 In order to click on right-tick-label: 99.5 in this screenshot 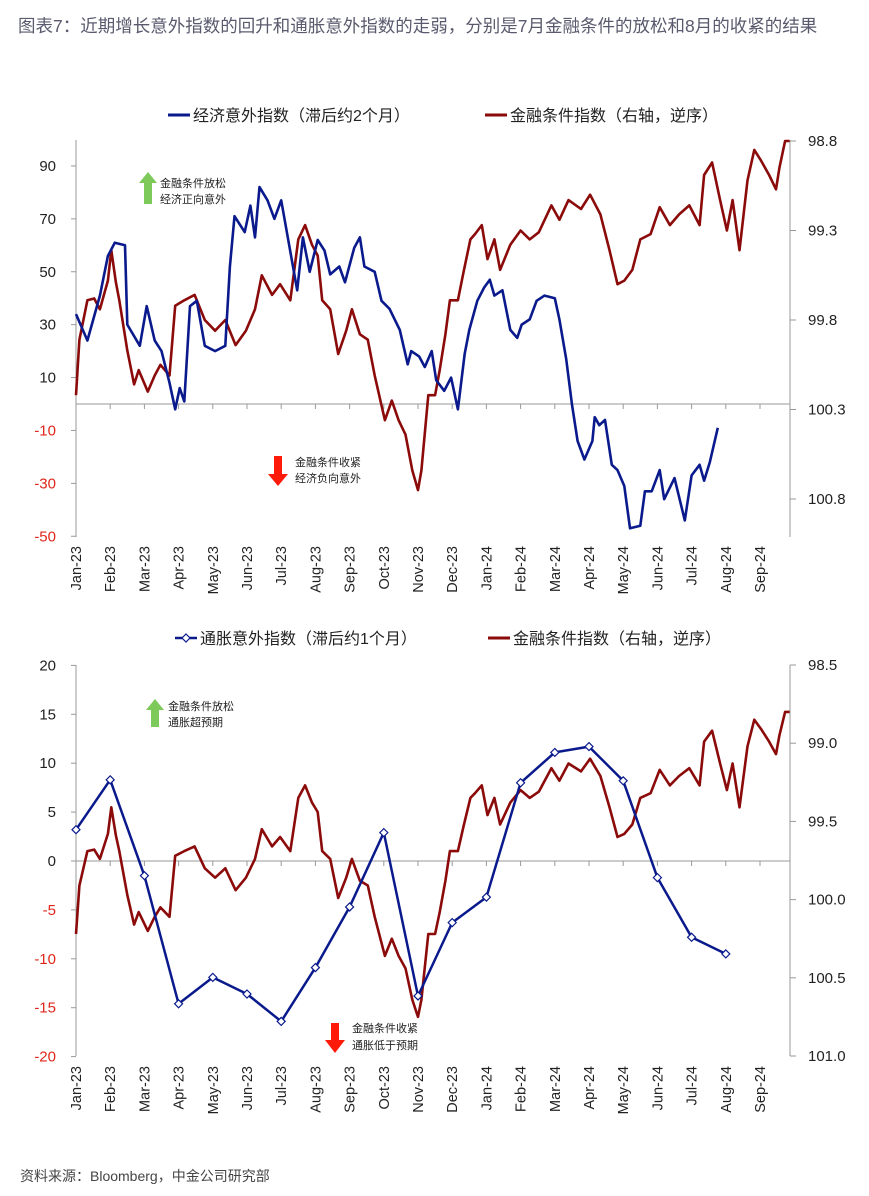, I will do `click(822, 821)`.